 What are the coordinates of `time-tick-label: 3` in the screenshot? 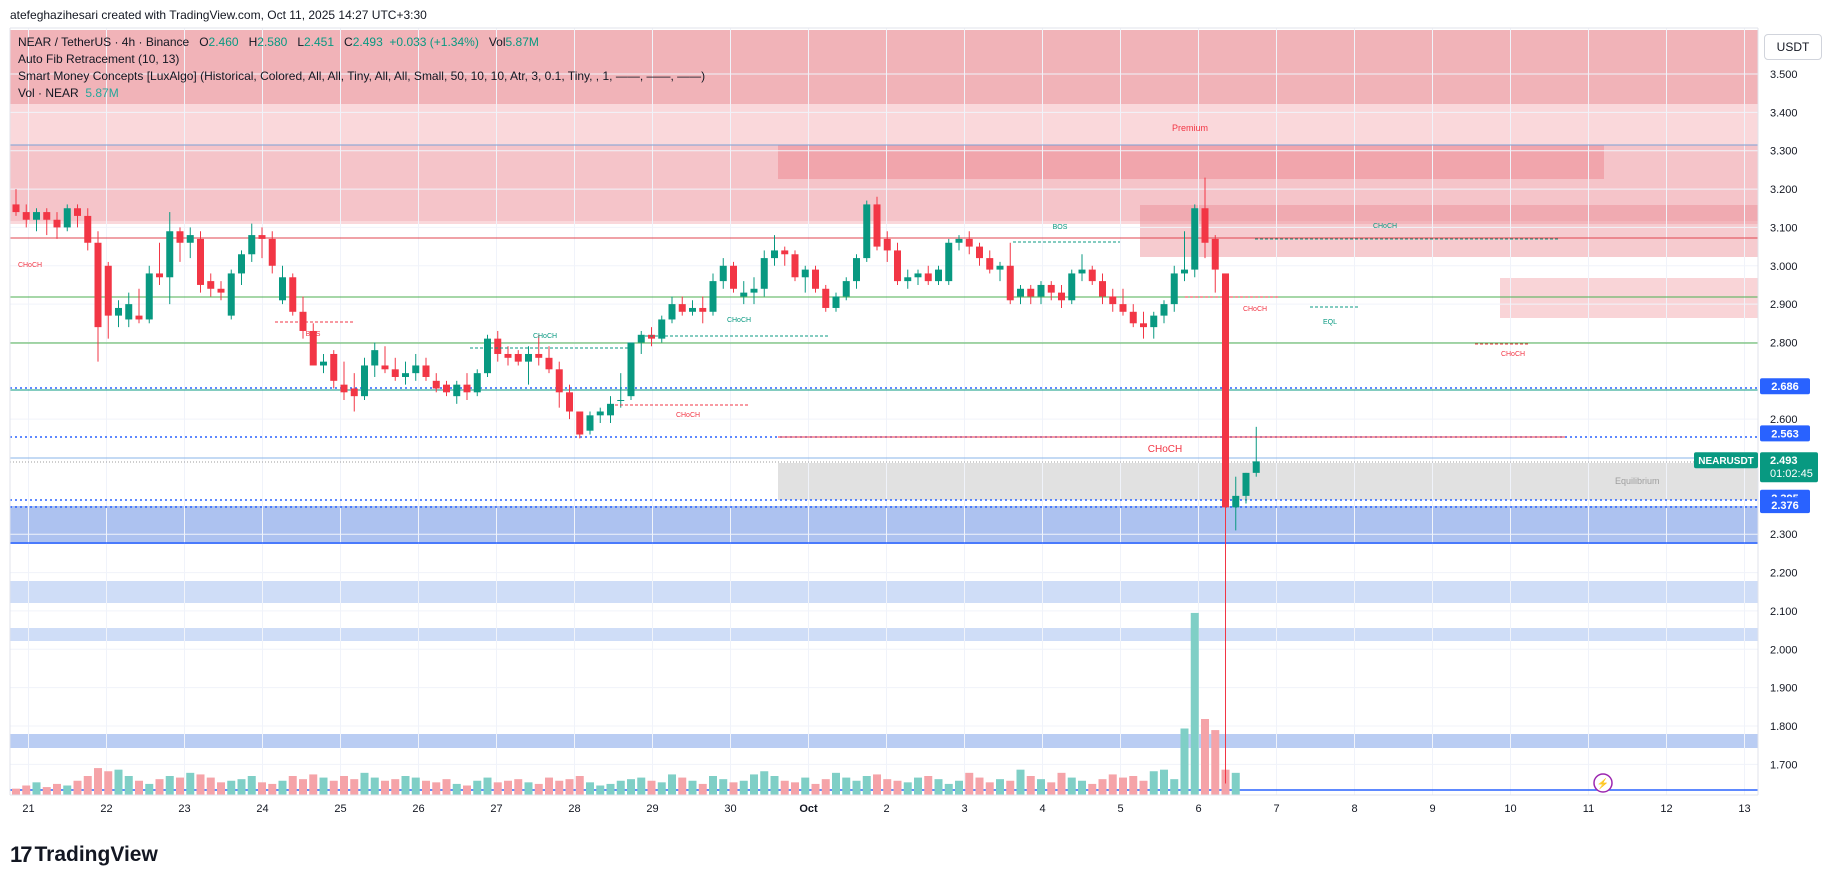 It's located at (964, 809).